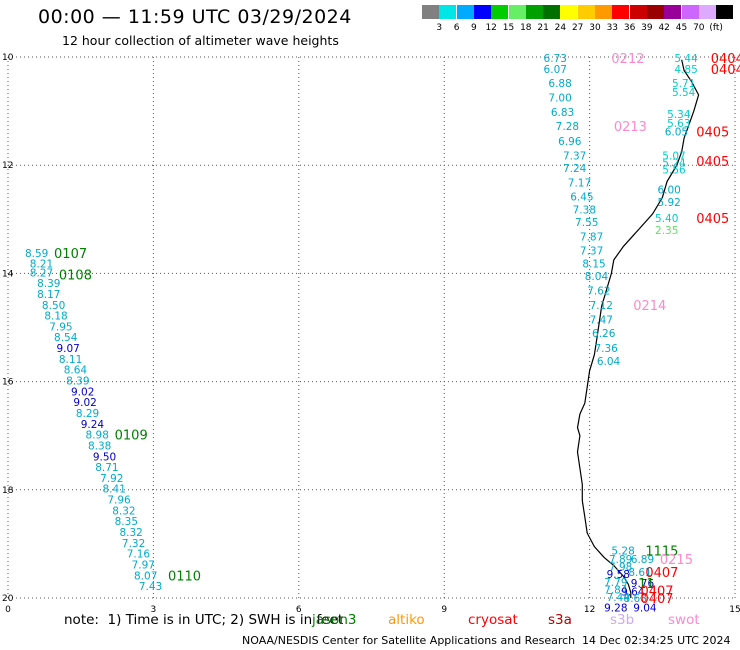 The width and height of the screenshot is (740, 650). What do you see at coordinates (685, 70) in the screenshot?
I see `wave-height-point: 4.85` at bounding box center [685, 70].